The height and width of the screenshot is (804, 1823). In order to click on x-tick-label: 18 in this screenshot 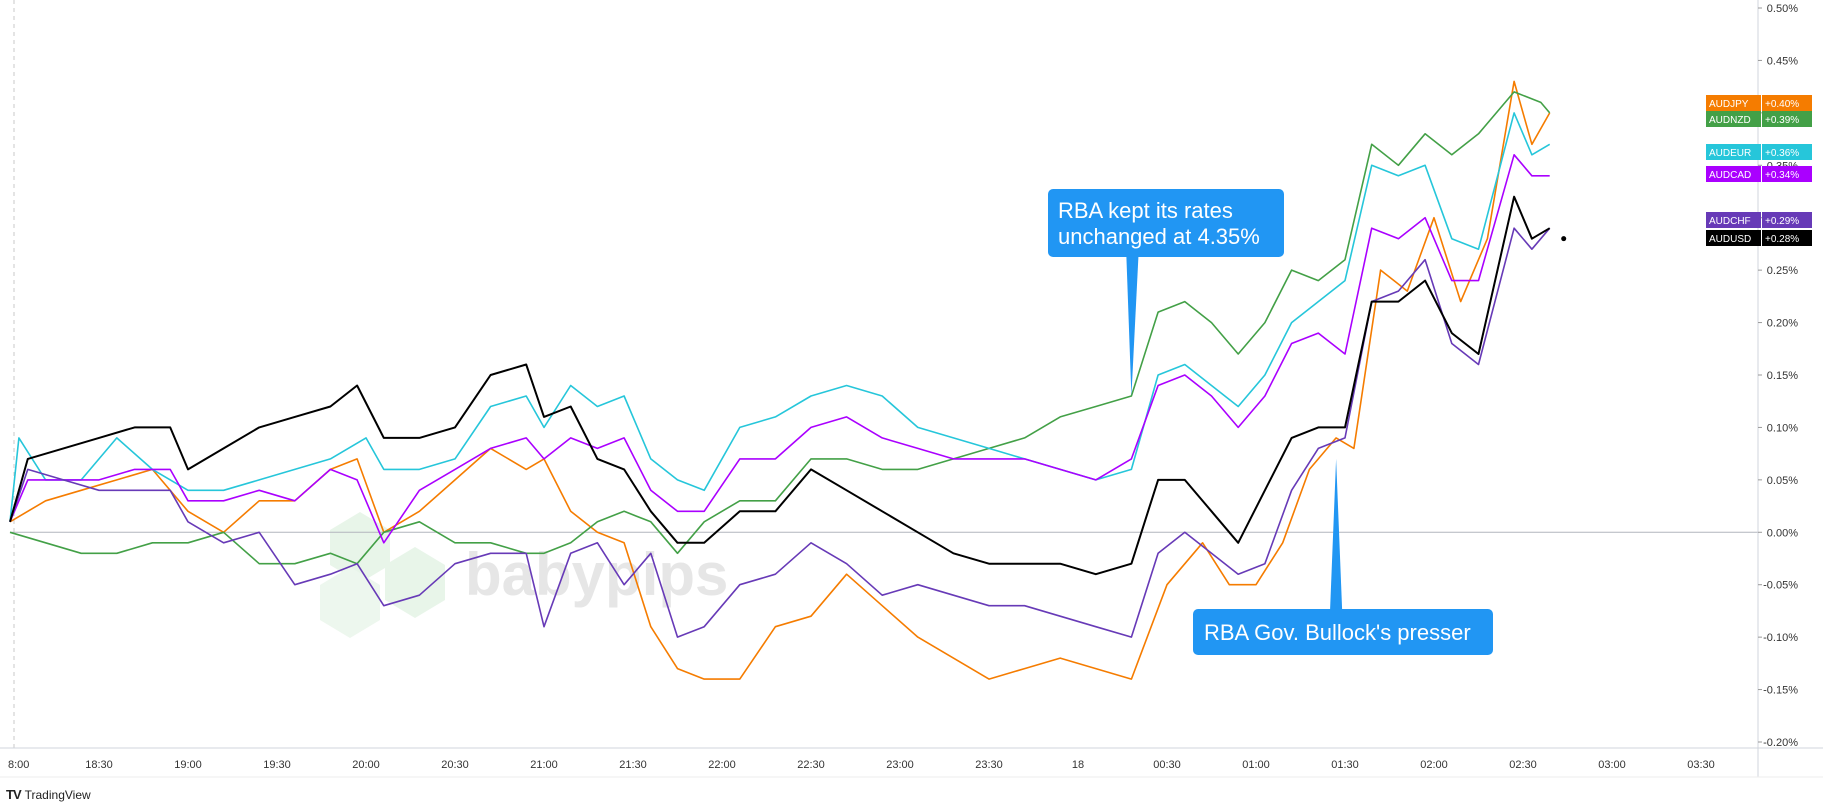, I will do `click(1078, 765)`.